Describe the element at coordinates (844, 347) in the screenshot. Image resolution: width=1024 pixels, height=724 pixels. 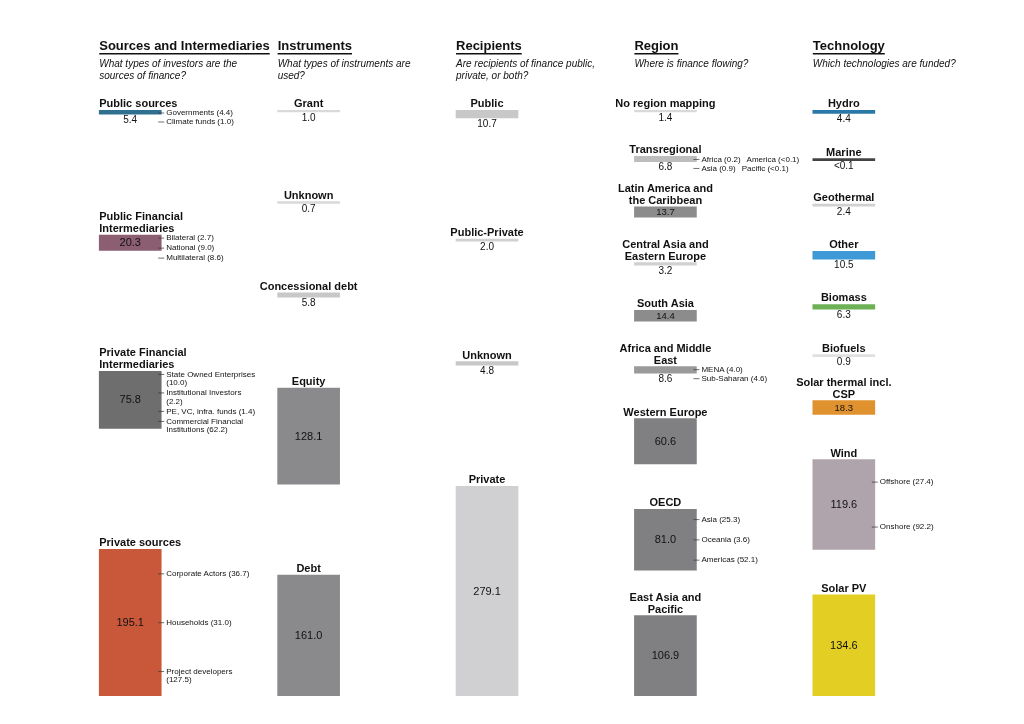
I see `category-label: Biofuels` at that location.